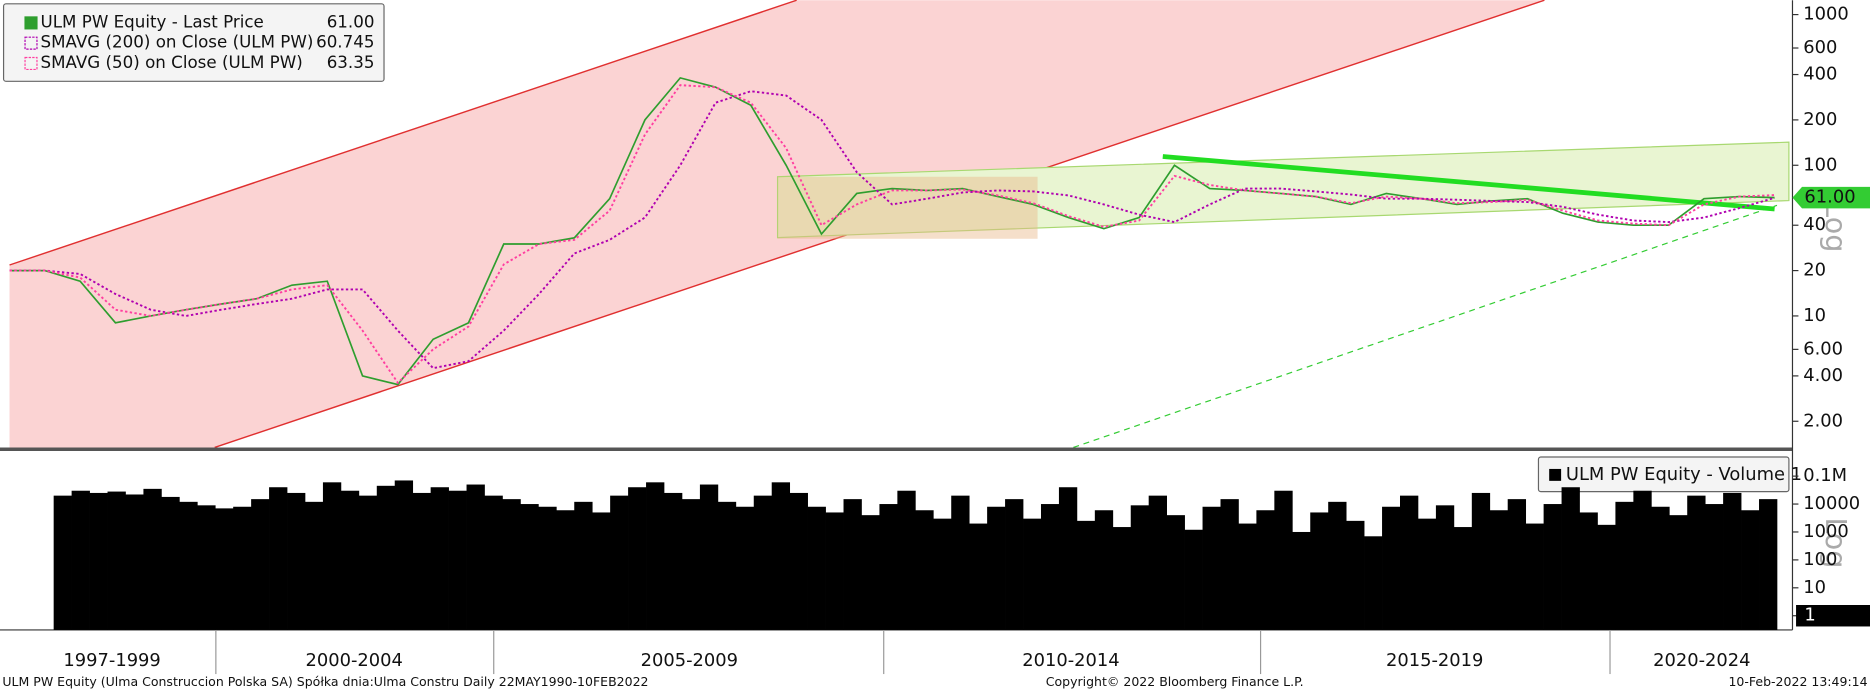 The image size is (1870, 691). What do you see at coordinates (1175, 681) in the screenshot?
I see `footer-center: Copyright© 2022 Bloomberg Finance L.P.` at bounding box center [1175, 681].